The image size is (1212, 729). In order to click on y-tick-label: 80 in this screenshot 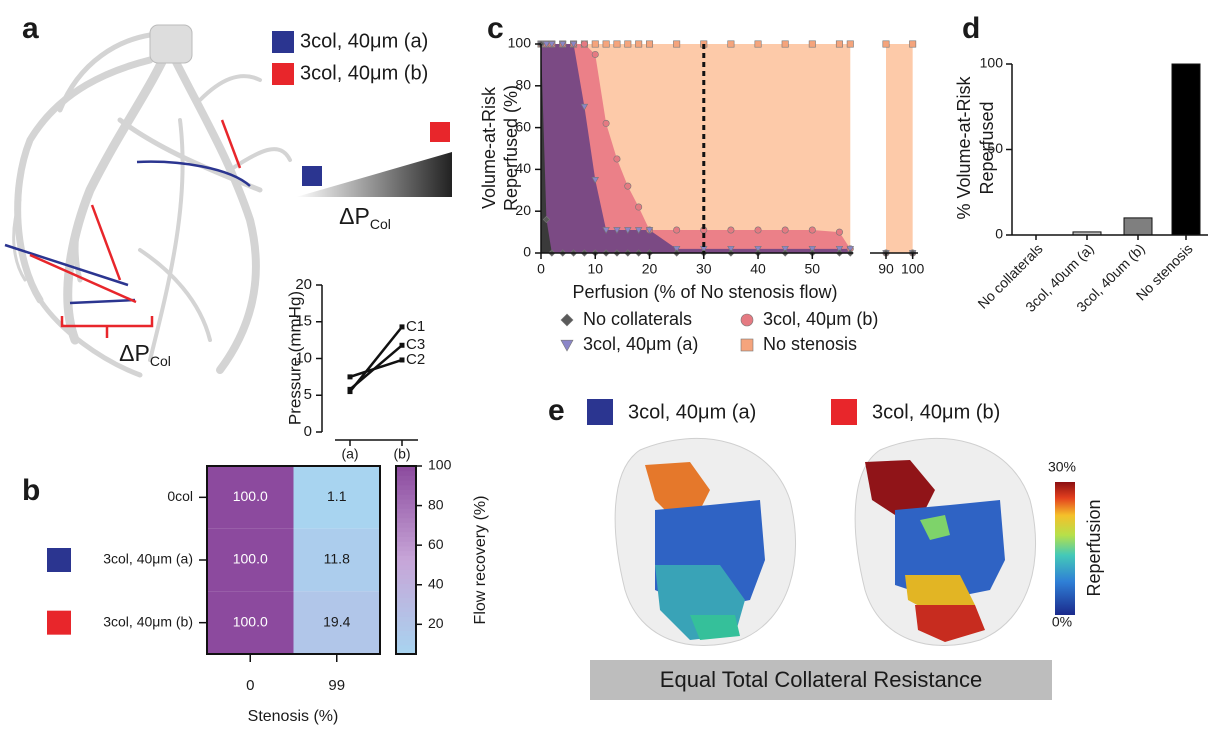, I will do `click(523, 85)`.